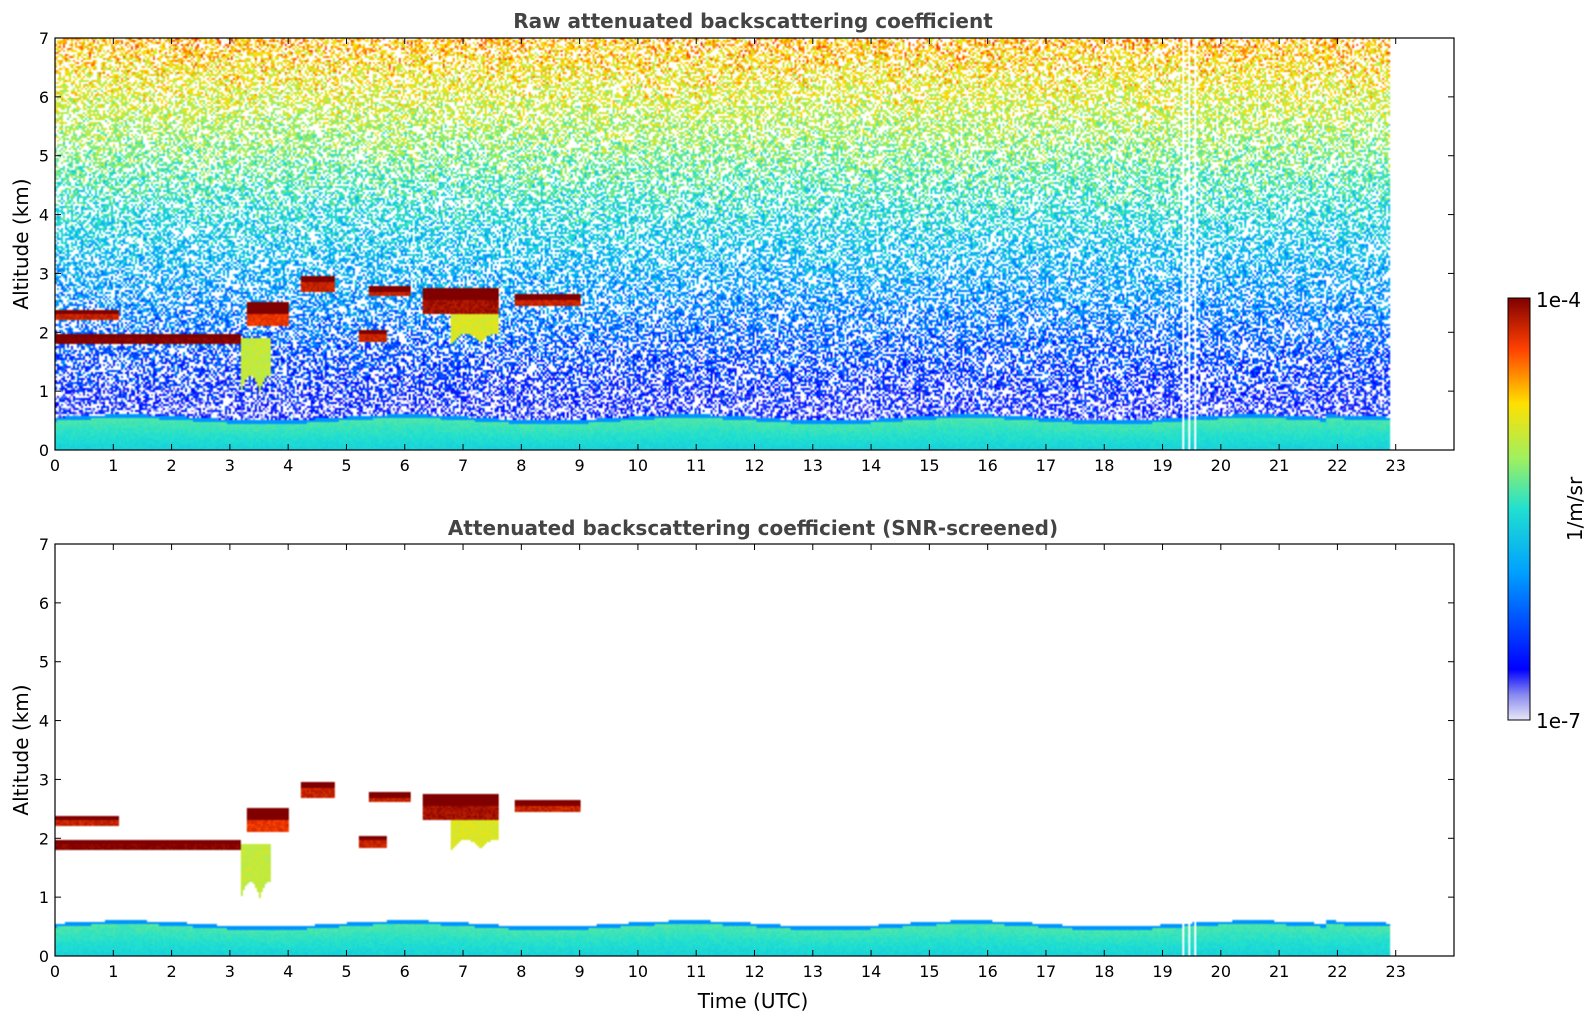  I want to click on panel-screened-ylabel: Altitude (km), so click(21, 749).